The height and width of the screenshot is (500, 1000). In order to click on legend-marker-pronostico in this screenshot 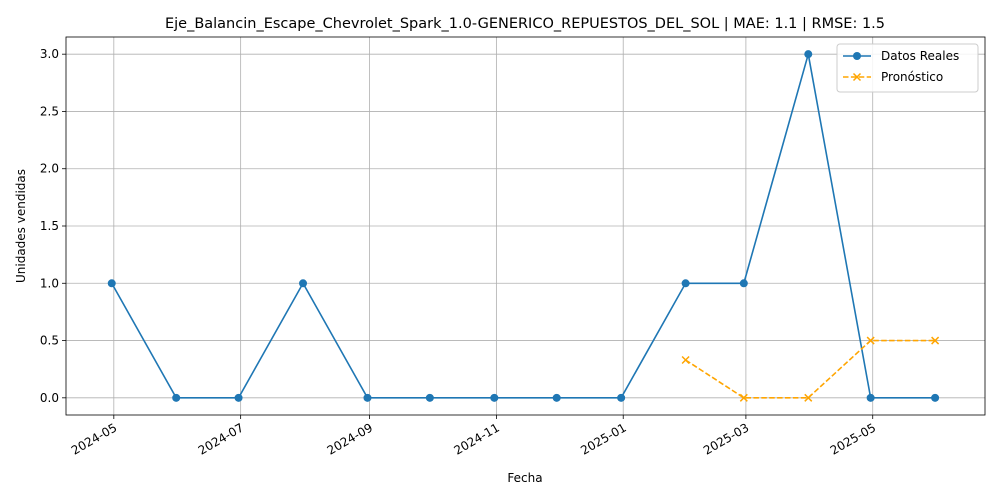, I will do `click(857, 77)`.